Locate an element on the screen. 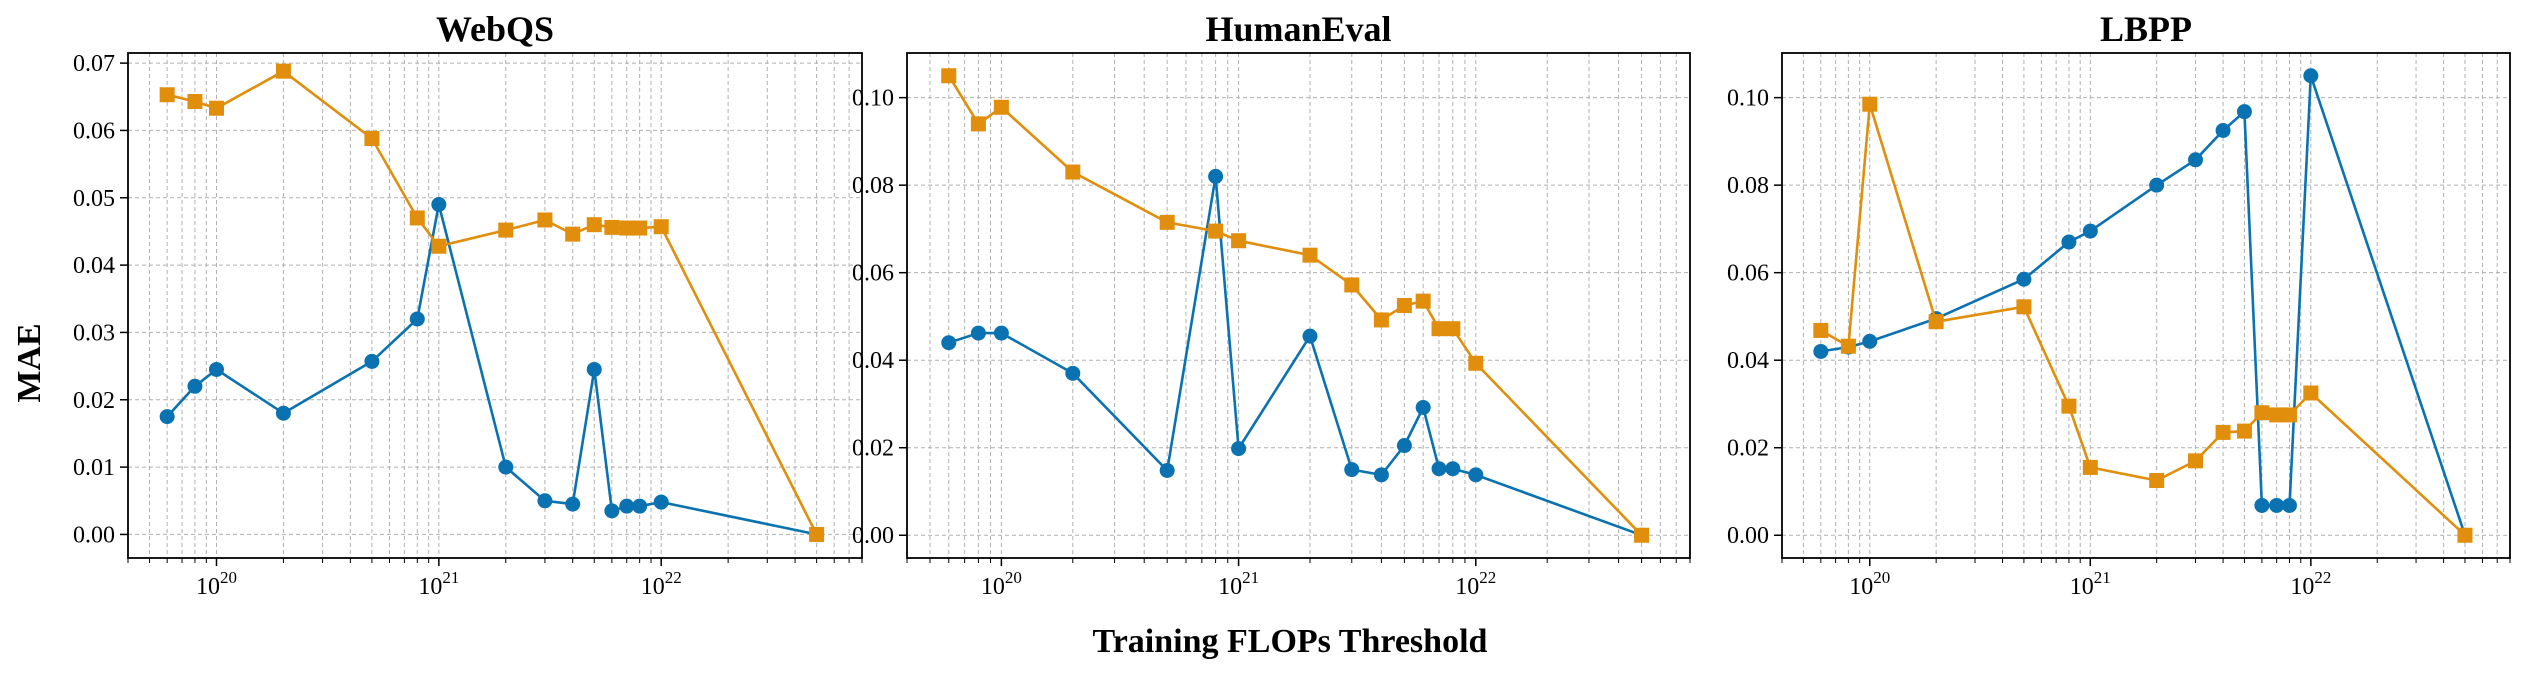 The image size is (2523, 673). panel-title: LBPP is located at coordinates (2146, 29).